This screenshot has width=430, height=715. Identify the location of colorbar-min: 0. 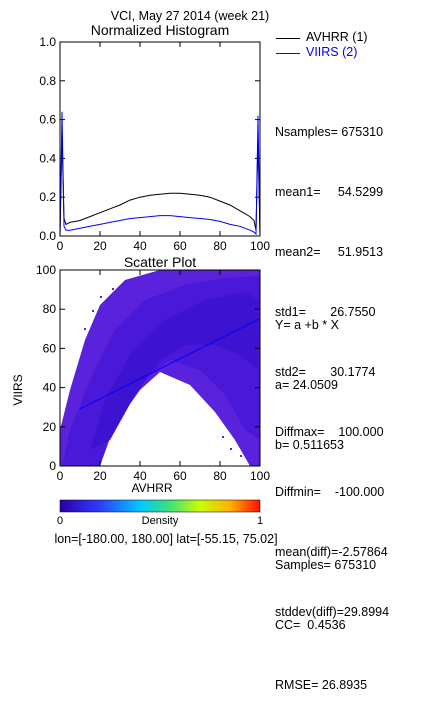
(60, 521).